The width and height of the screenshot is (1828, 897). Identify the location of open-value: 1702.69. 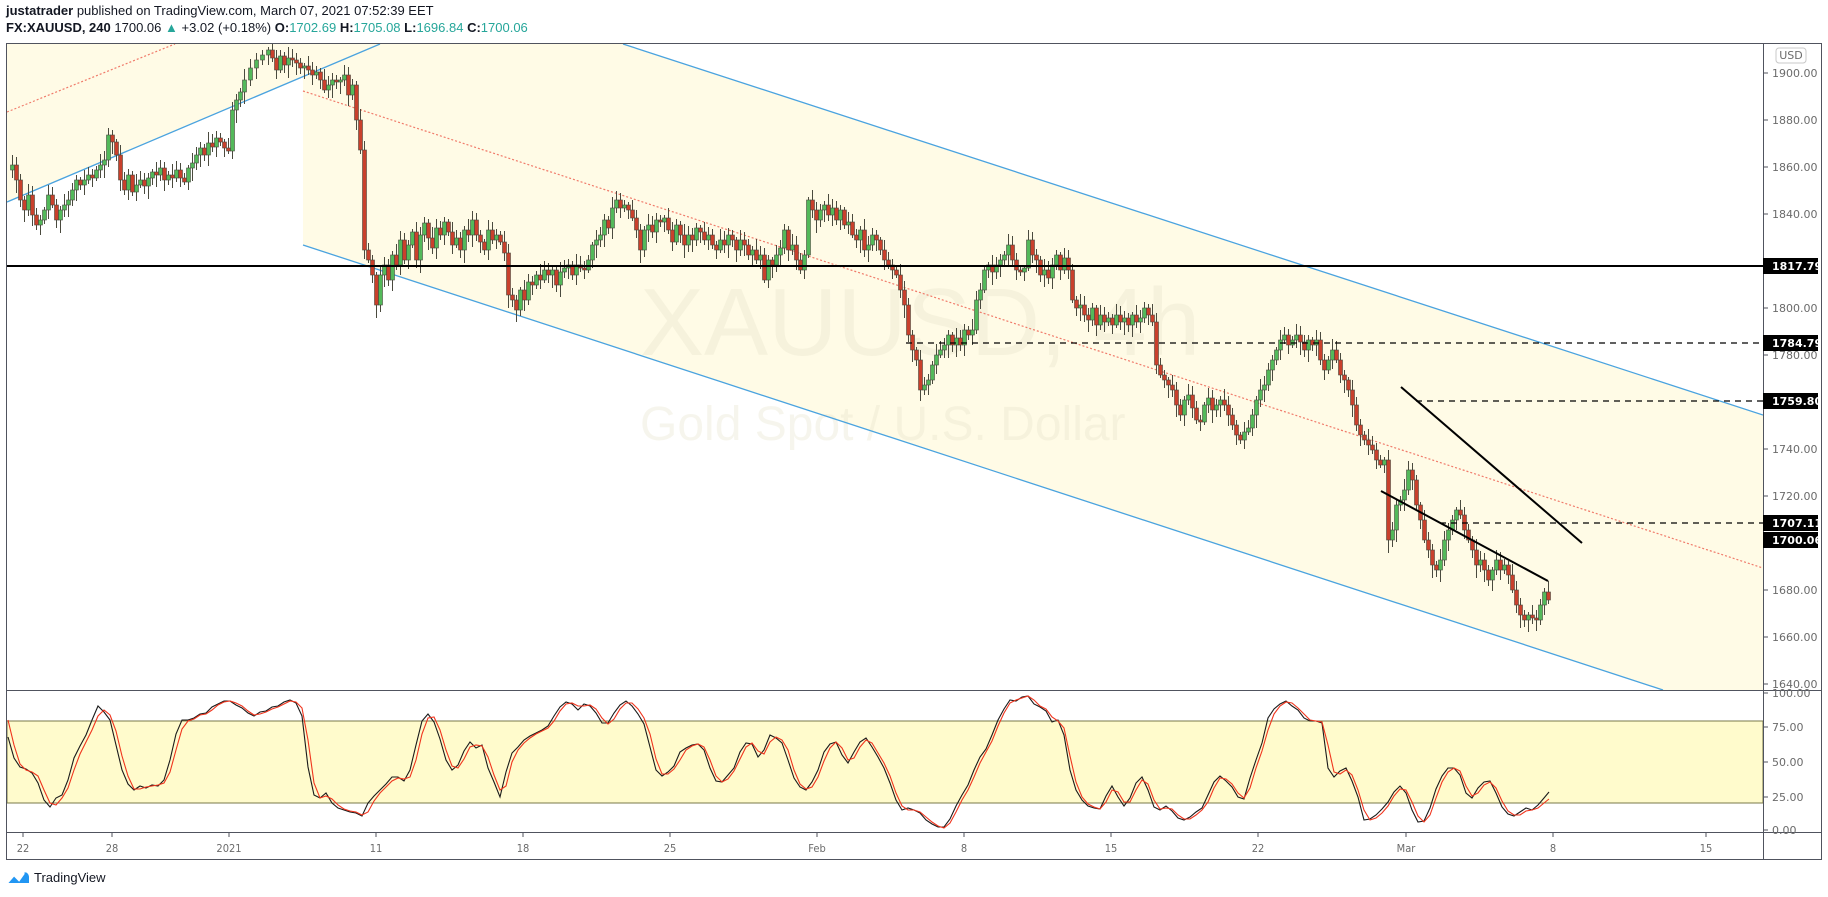
(313, 27).